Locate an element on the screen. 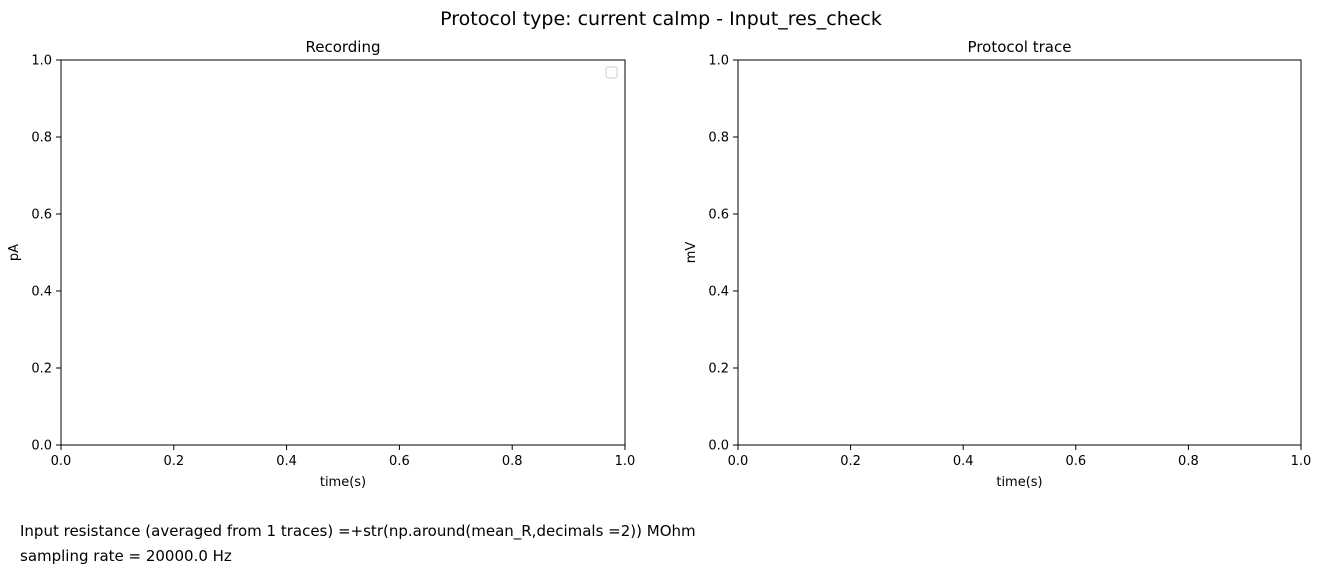 The height and width of the screenshot is (575, 1322). protocol-trace-y-axis-label: mV is located at coordinates (691, 253).